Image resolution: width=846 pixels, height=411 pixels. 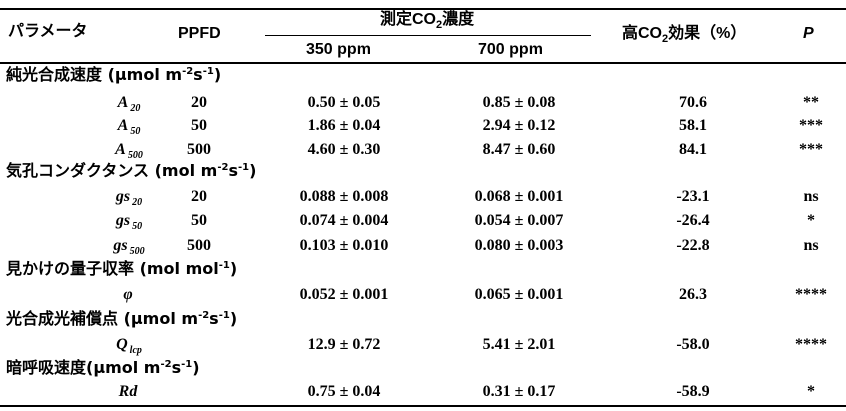 I want to click on header-effect-pre: 高CO, so click(x=642, y=33).